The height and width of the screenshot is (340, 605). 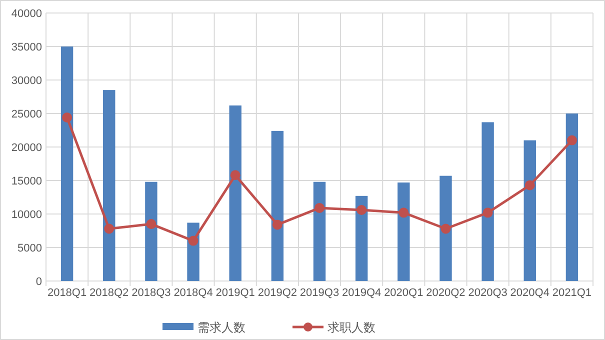 What do you see at coordinates (235, 293) in the screenshot?
I see `x-tick-label: 2019Q1` at bounding box center [235, 293].